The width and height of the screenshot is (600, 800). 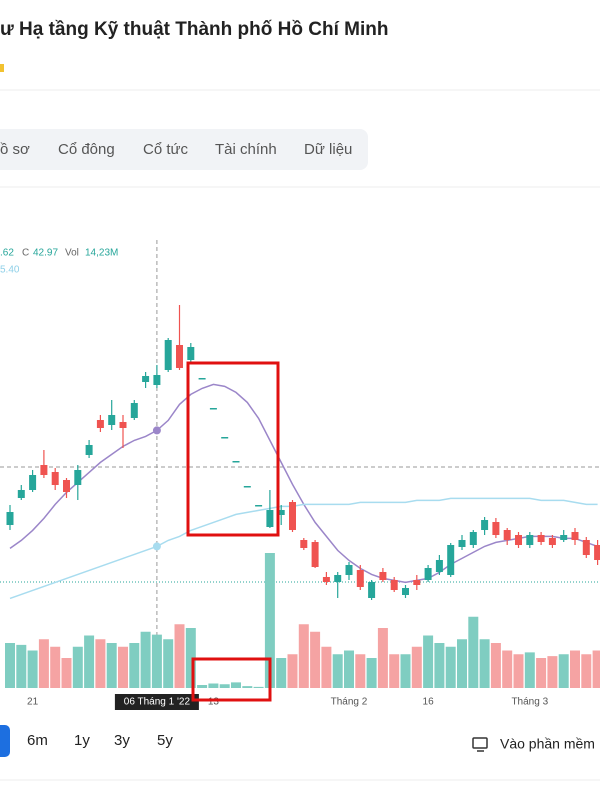 I want to click on x-tick-label: Tháng 3, so click(x=529, y=702).